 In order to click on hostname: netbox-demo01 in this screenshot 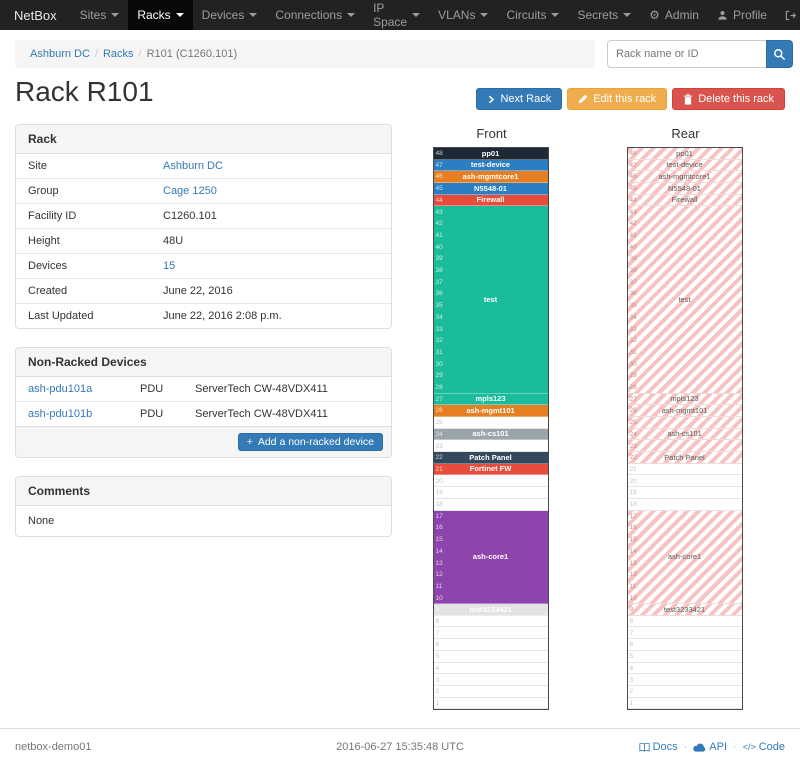, I will do `click(53, 747)`.